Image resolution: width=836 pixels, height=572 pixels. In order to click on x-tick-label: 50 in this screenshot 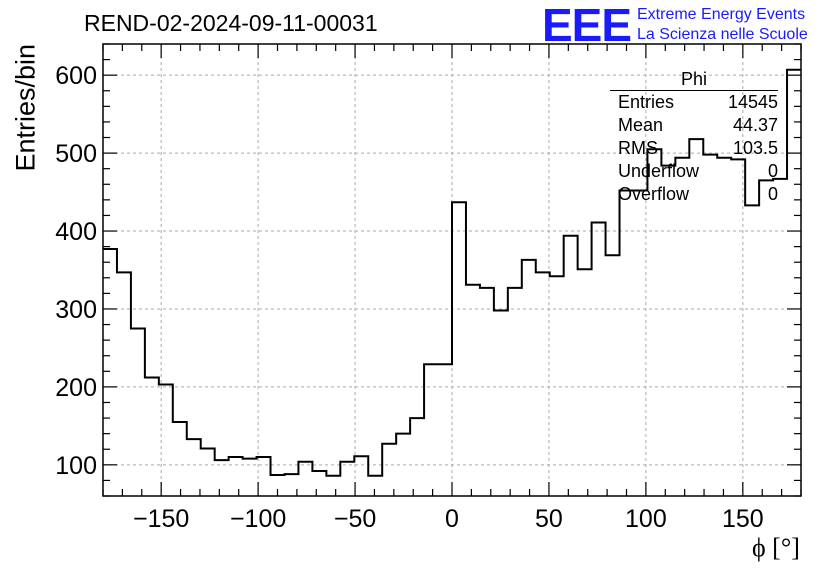, I will do `click(549, 519)`.